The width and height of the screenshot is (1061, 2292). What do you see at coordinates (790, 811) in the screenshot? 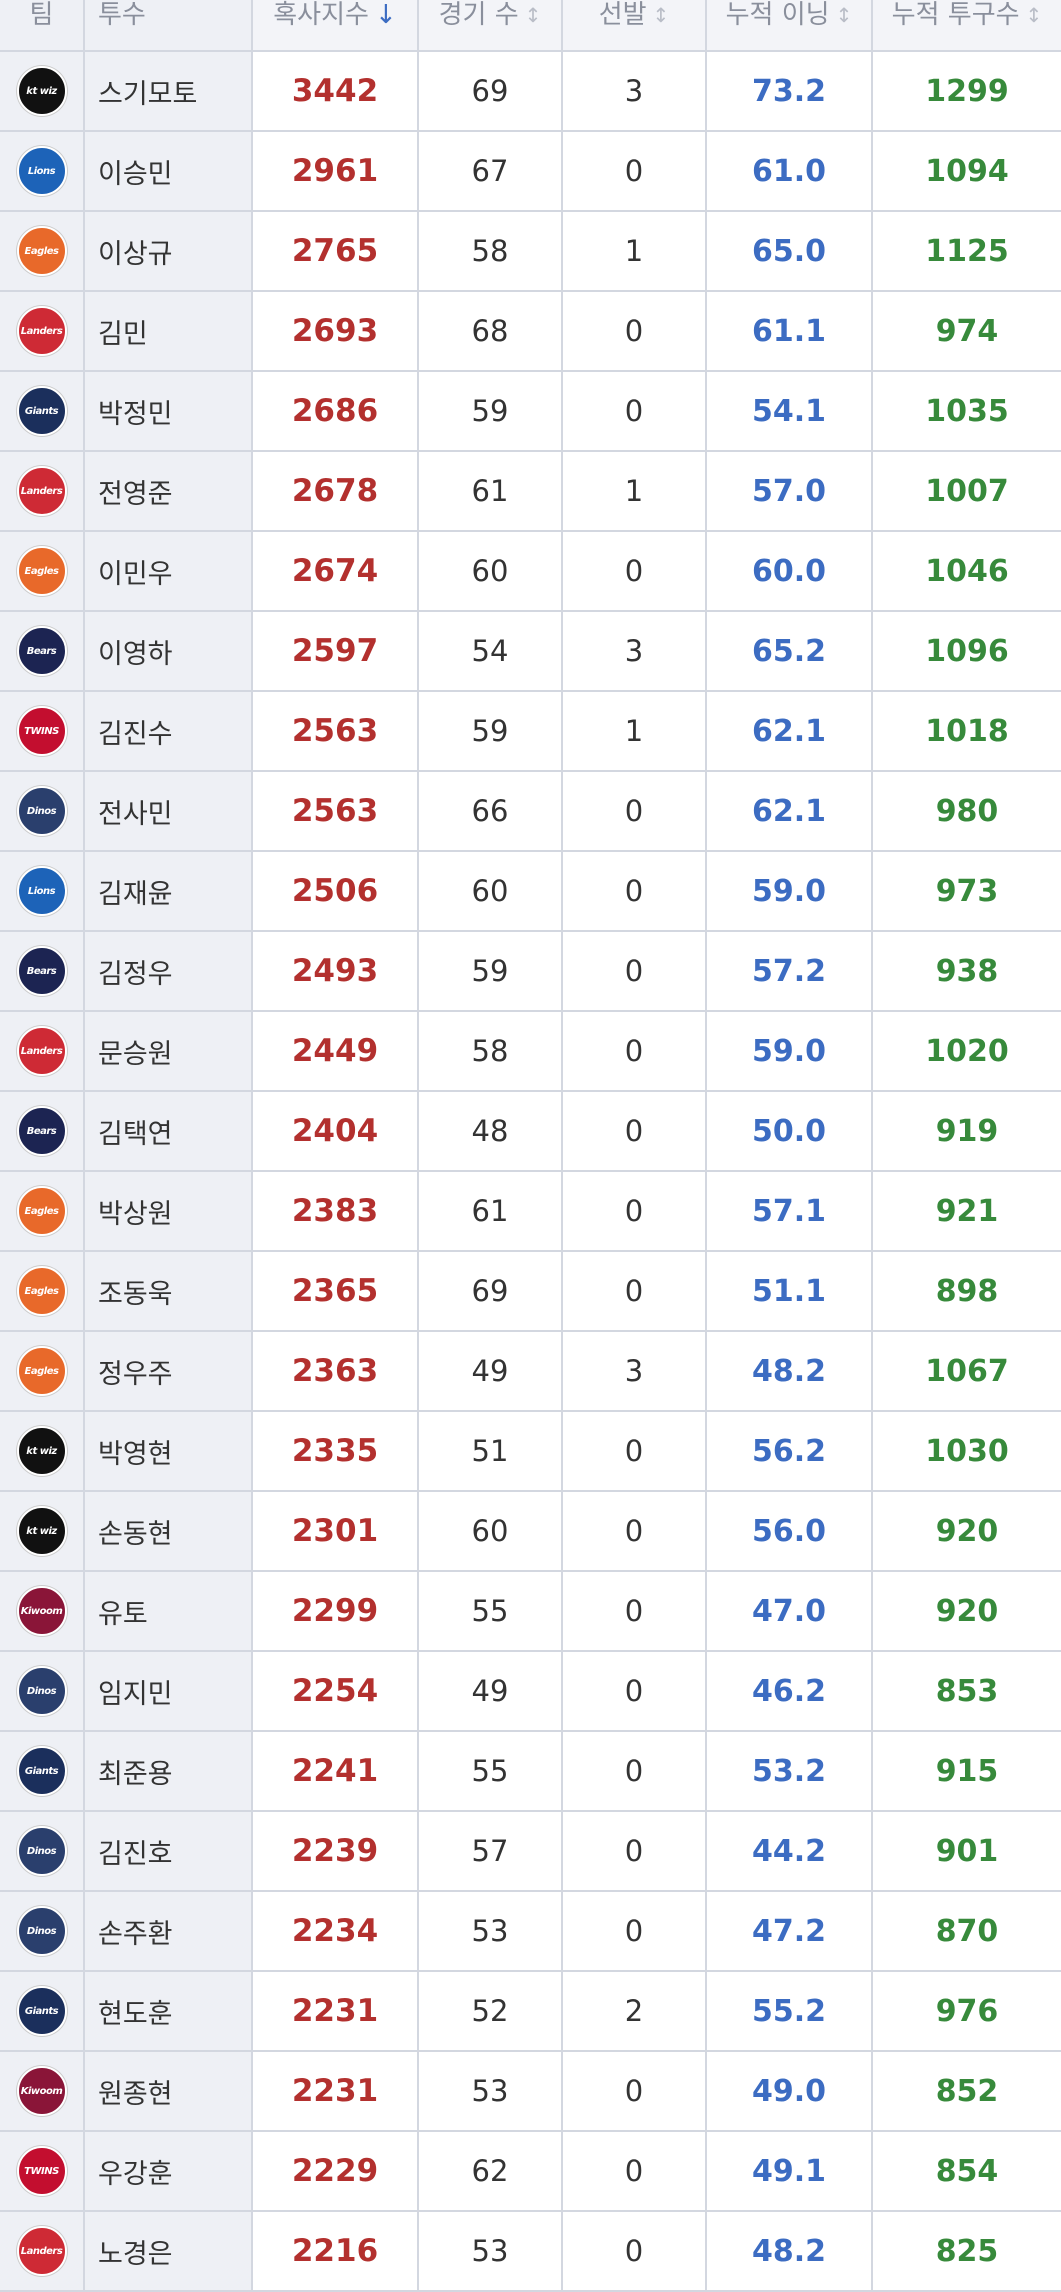
I see `innings-cell: 62.1` at bounding box center [790, 811].